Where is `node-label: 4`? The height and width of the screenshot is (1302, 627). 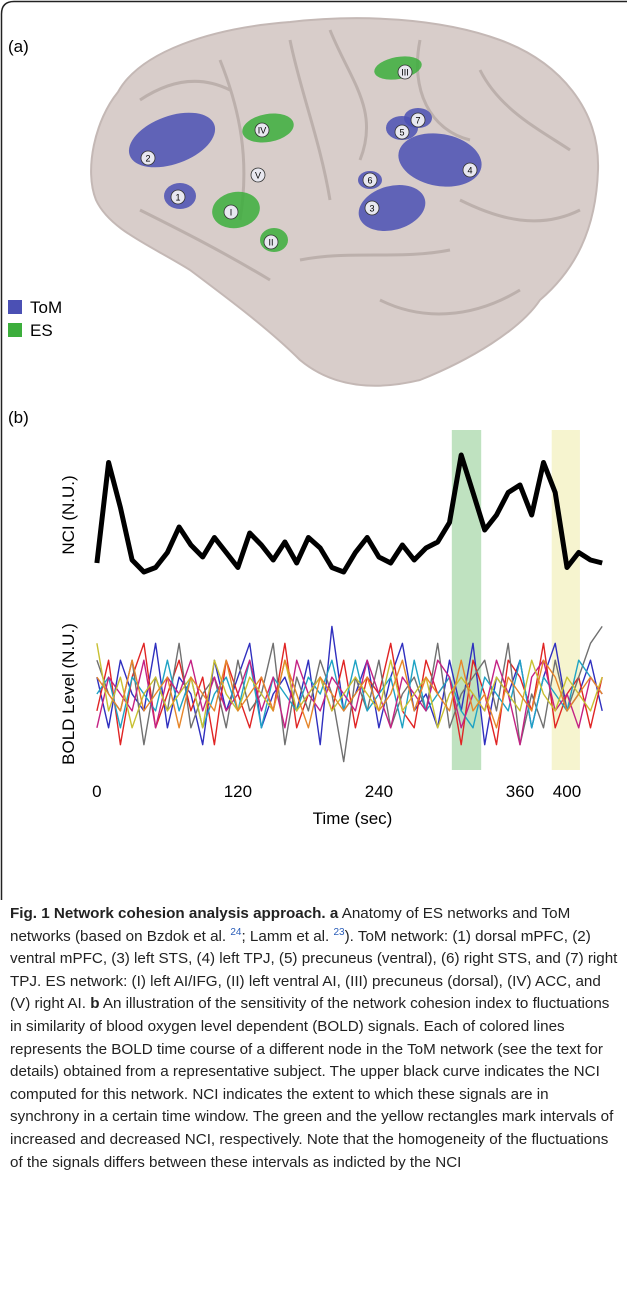 node-label: 4 is located at coordinates (469, 171).